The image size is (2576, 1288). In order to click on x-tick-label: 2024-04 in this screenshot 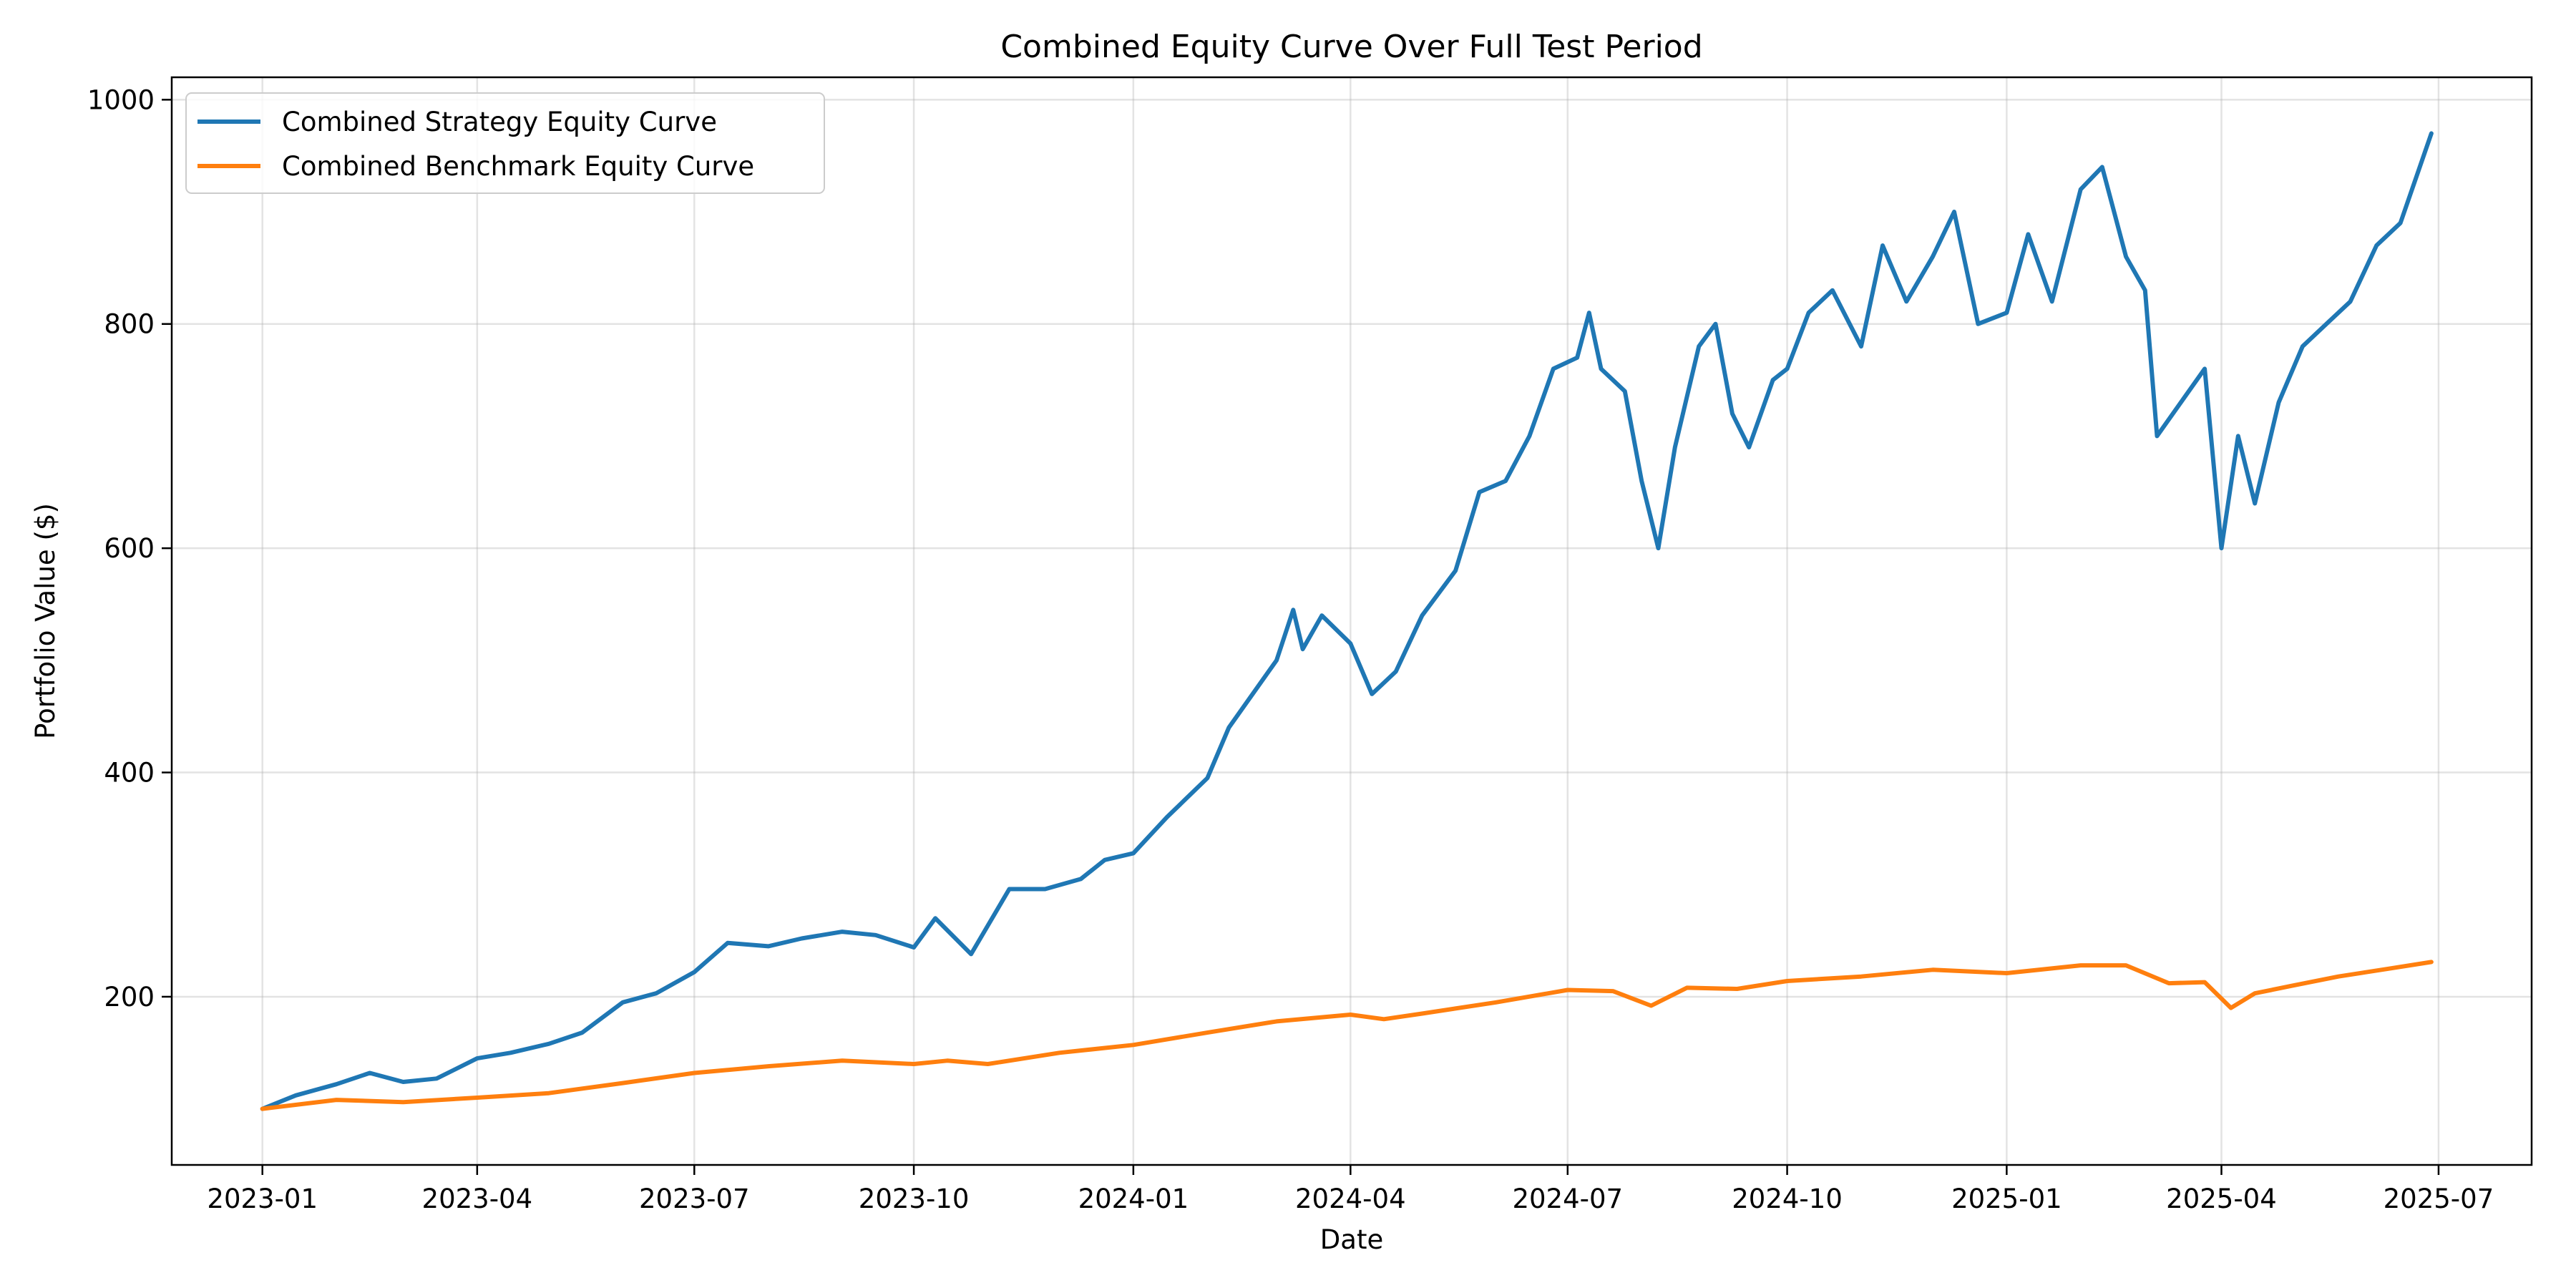, I will do `click(1350, 1199)`.